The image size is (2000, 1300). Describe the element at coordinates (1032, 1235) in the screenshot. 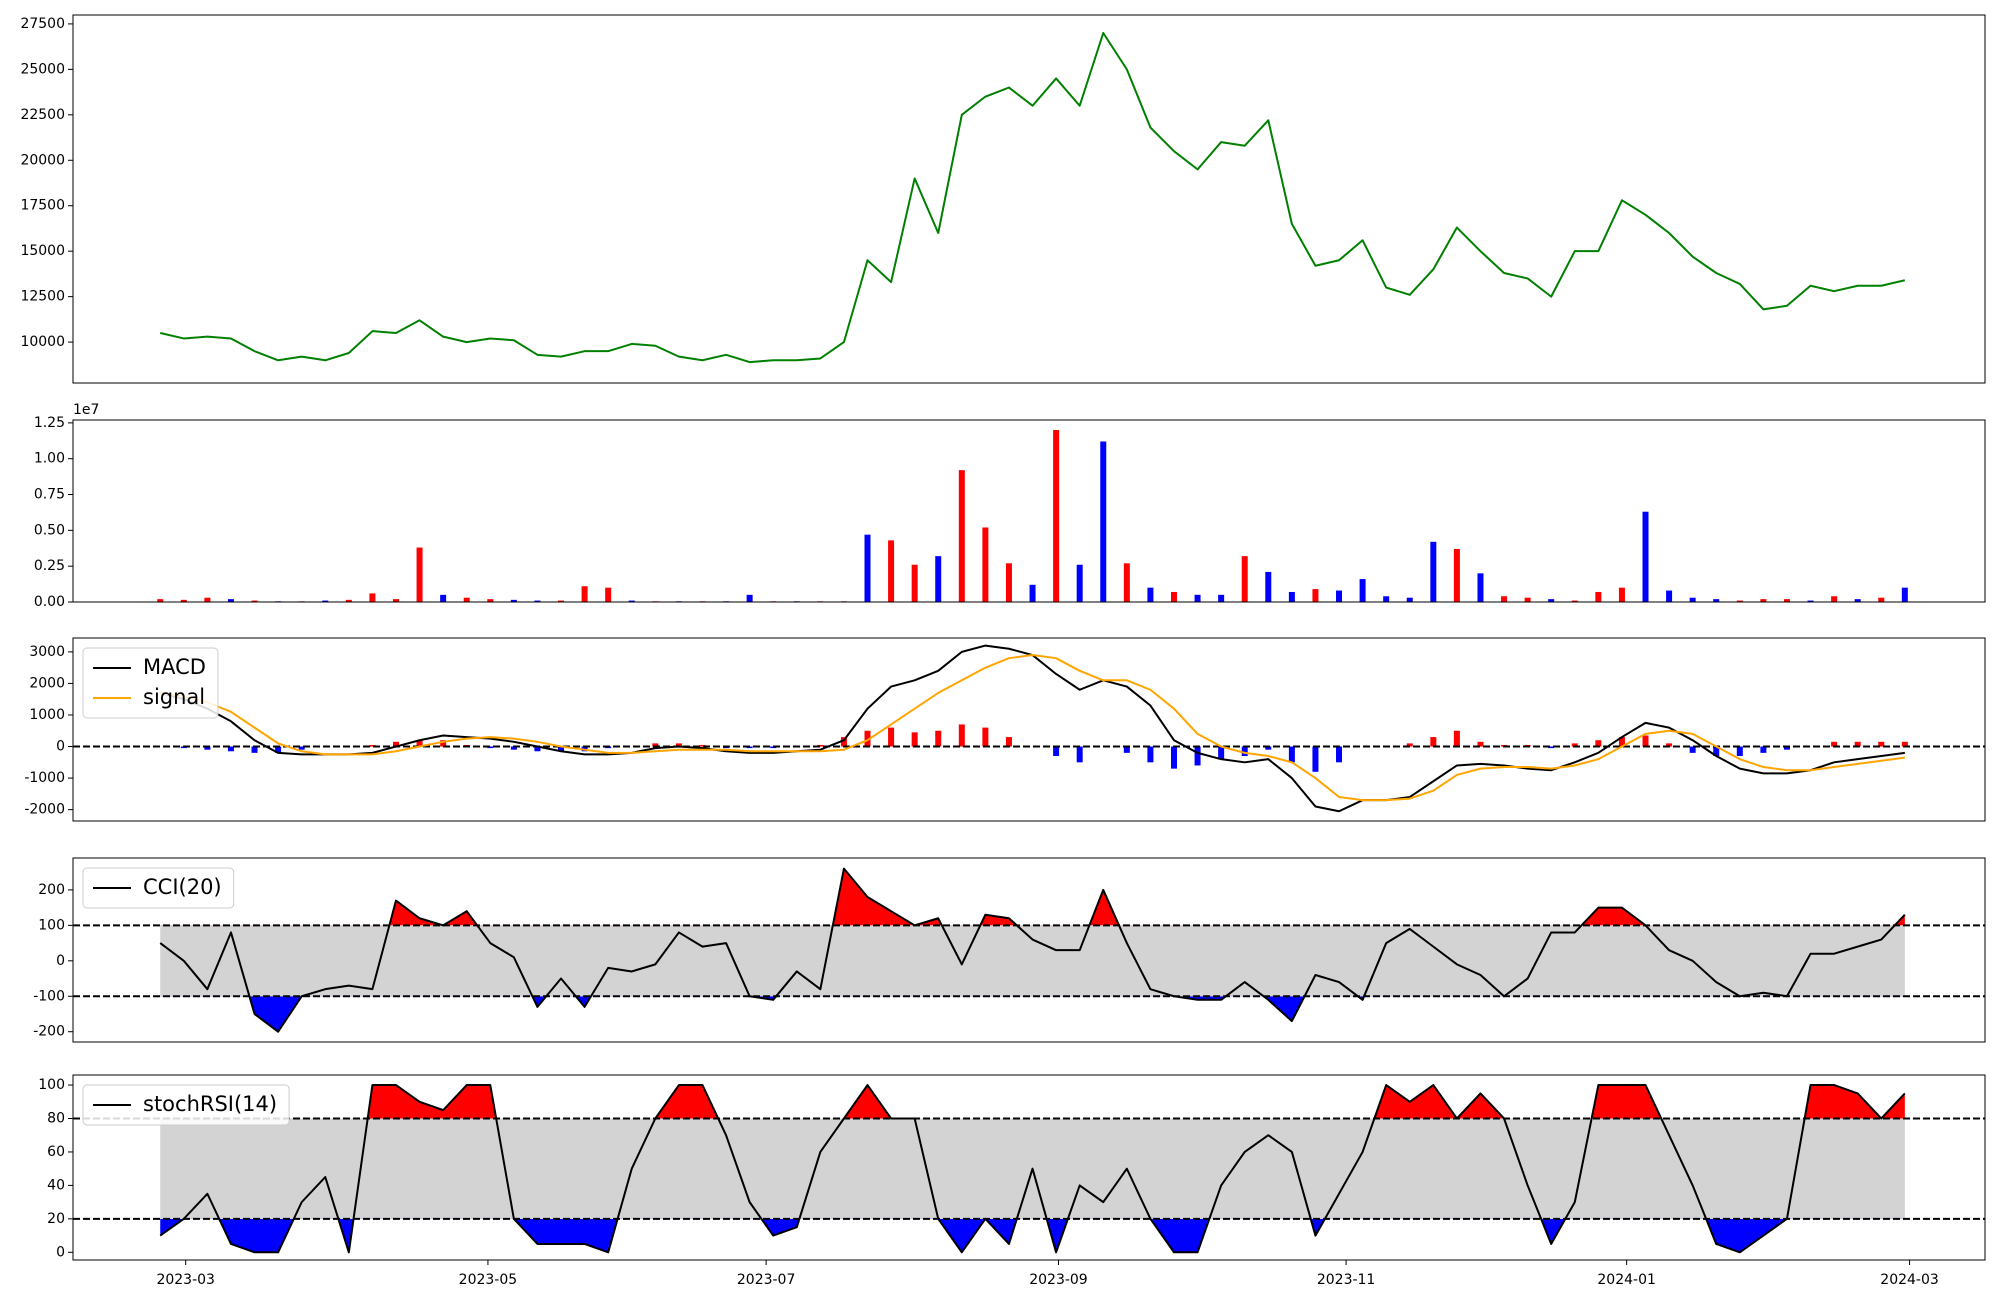

I see `oversold-fill` at that location.